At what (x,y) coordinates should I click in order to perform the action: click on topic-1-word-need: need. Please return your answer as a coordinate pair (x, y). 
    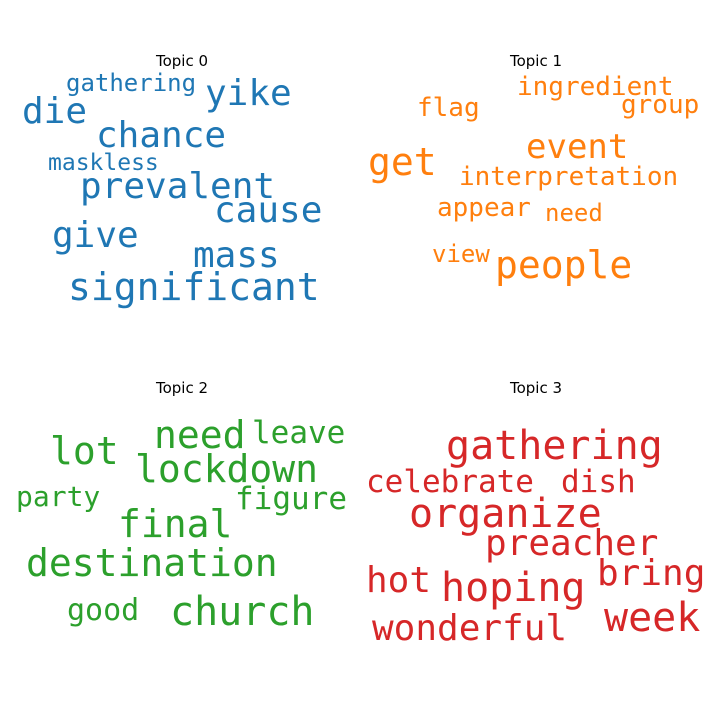
    Looking at the image, I should click on (574, 213).